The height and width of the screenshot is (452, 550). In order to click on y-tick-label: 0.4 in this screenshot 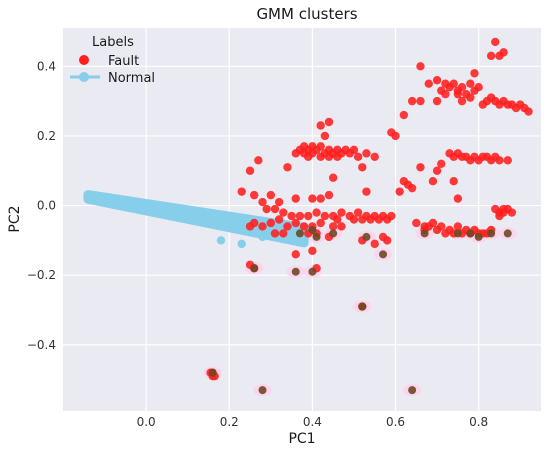, I will do `click(46, 66)`.